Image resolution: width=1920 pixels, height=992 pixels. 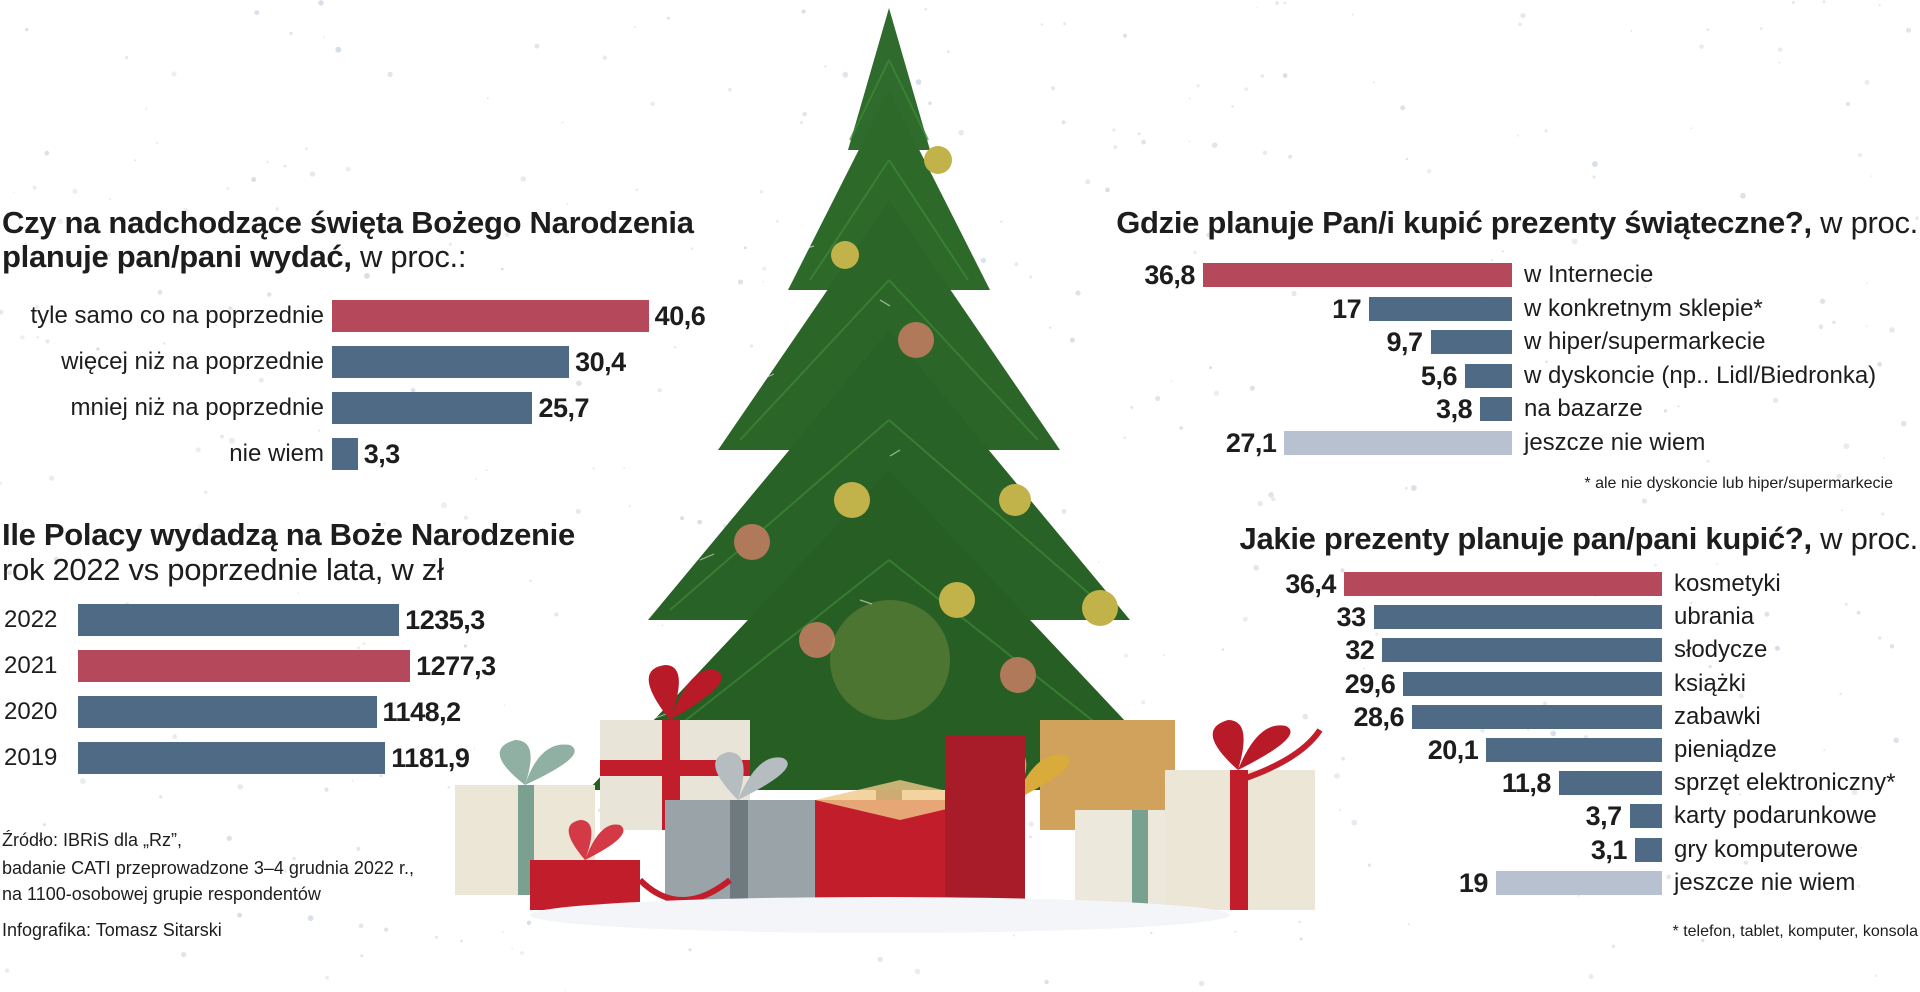 I want to click on source-line-3: na 1100-osobowej grupie respondentów, so click(x=161, y=894).